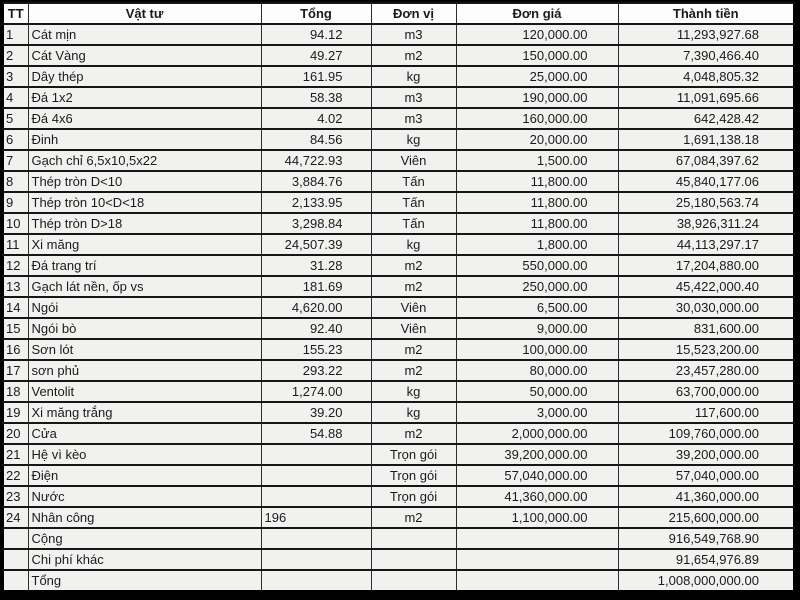  What do you see at coordinates (536, 475) in the screenshot?
I see `table-row-cell-don_gia: 57,040,000.00` at bounding box center [536, 475].